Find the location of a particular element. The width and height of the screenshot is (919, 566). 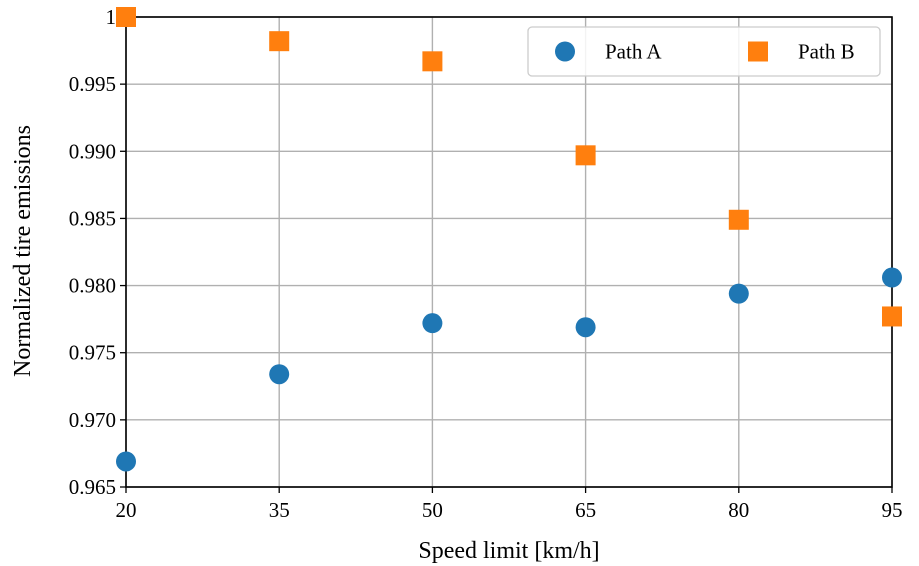

legend-marker-circle is located at coordinates (565, 51).